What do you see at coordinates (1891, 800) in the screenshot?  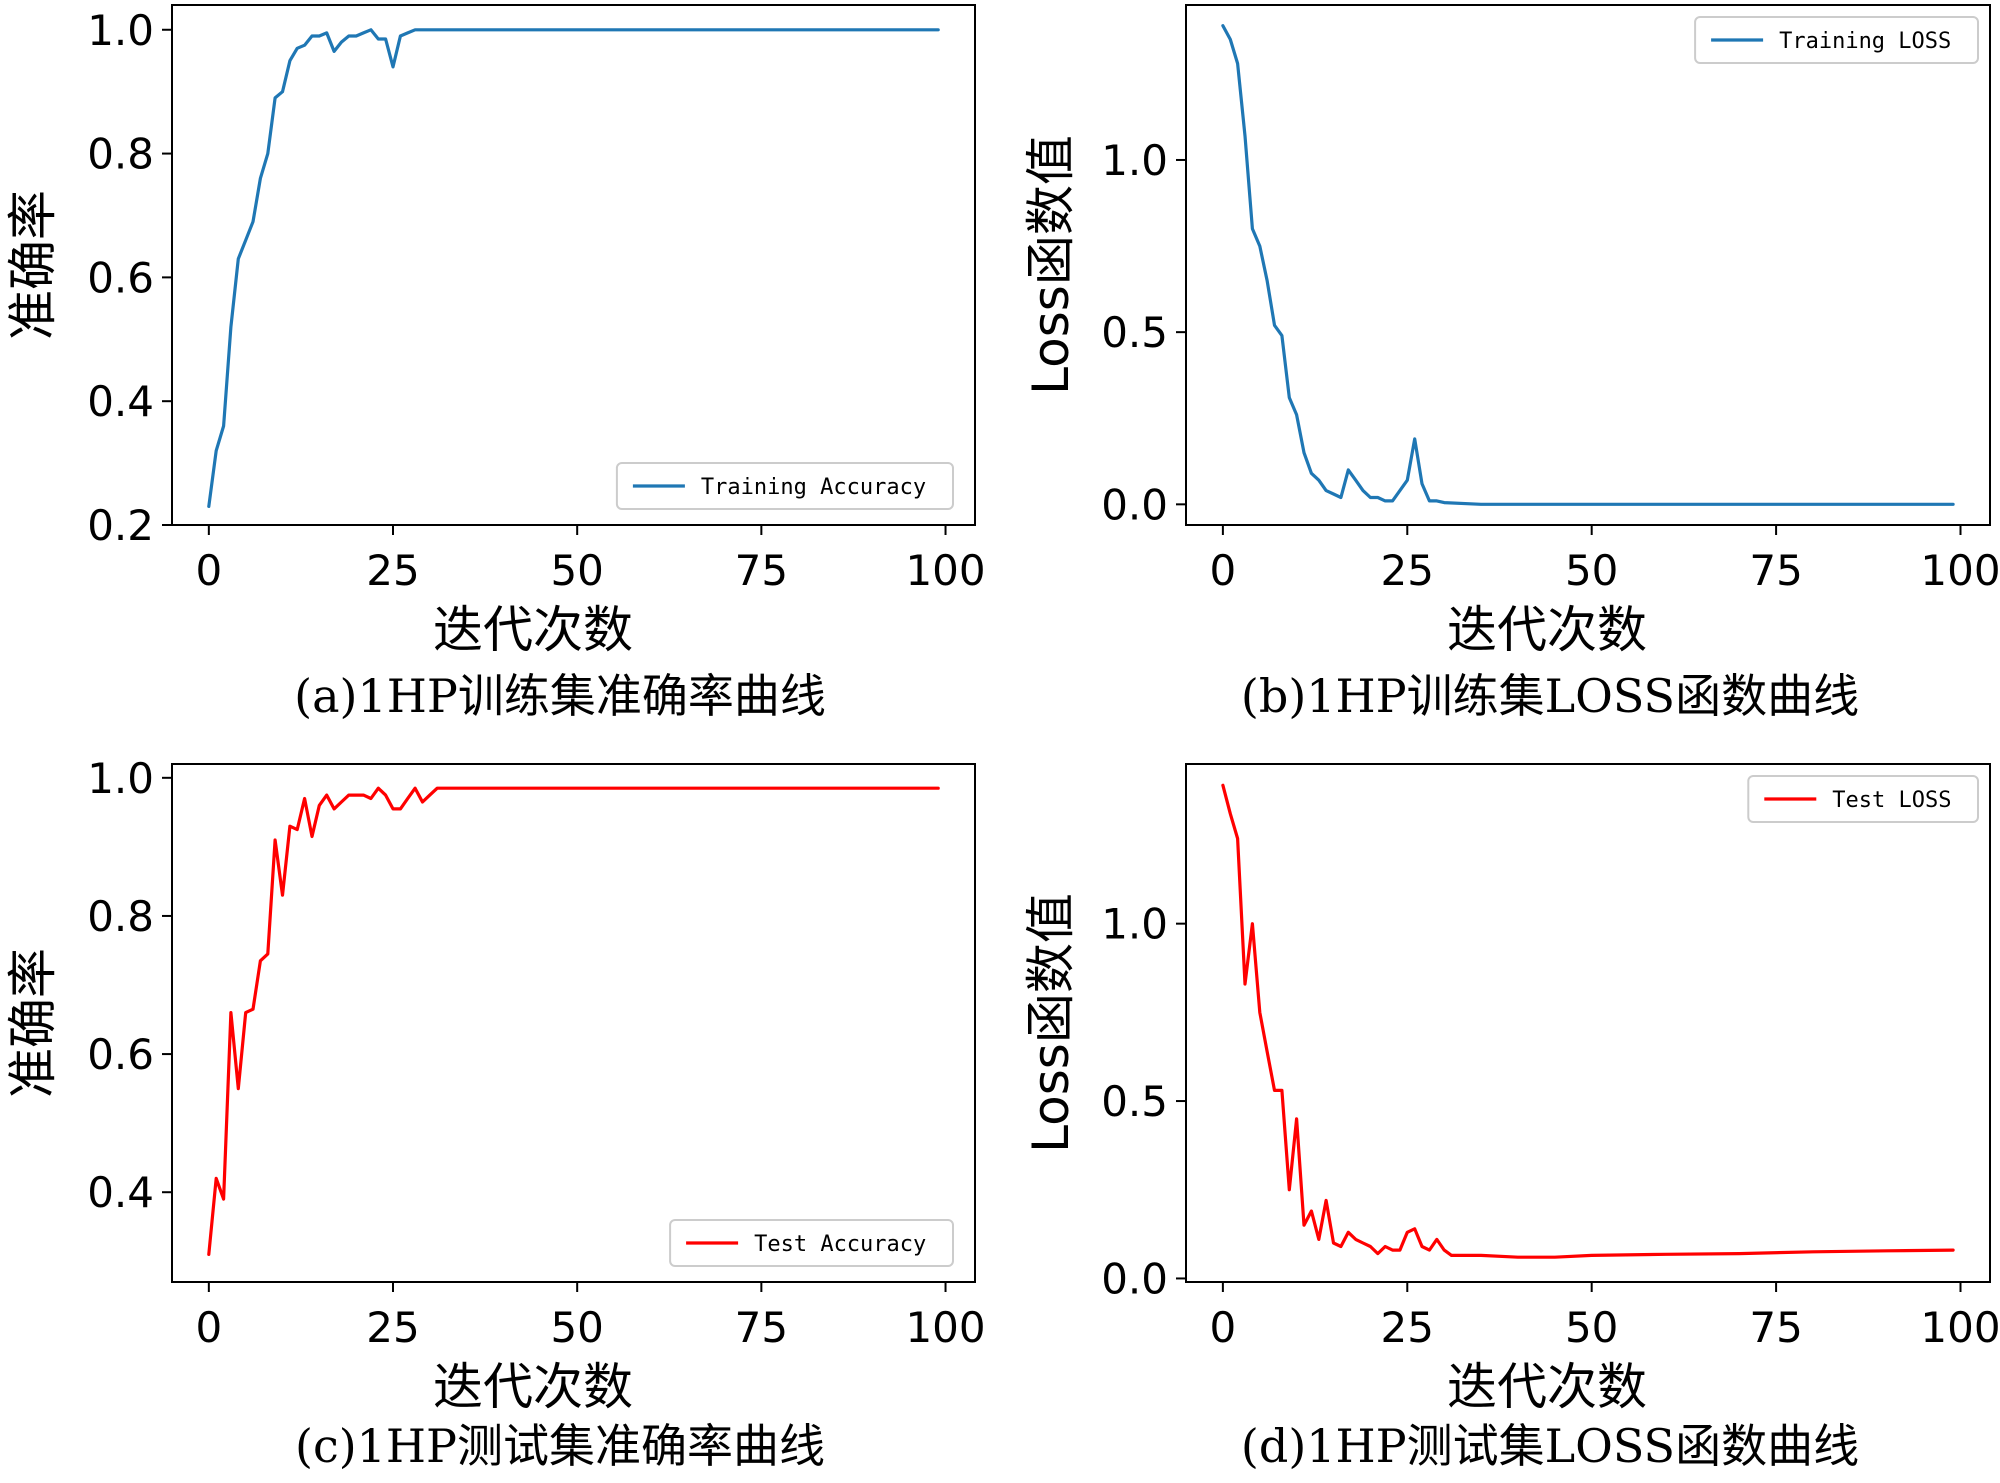 I see `legend-label-d: Test LOSS` at bounding box center [1891, 800].